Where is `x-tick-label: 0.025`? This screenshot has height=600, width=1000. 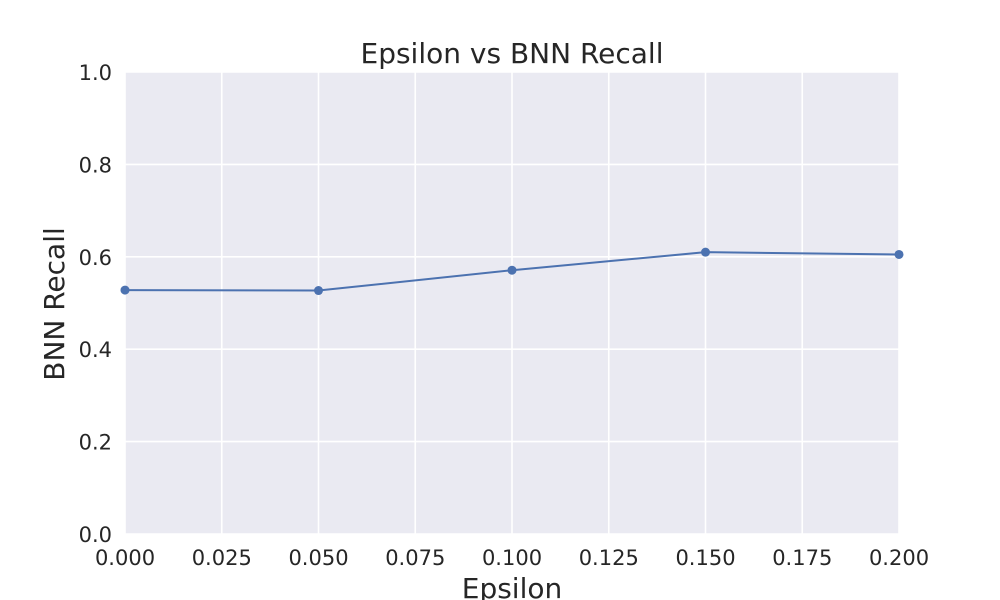 x-tick-label: 0.025 is located at coordinates (222, 558).